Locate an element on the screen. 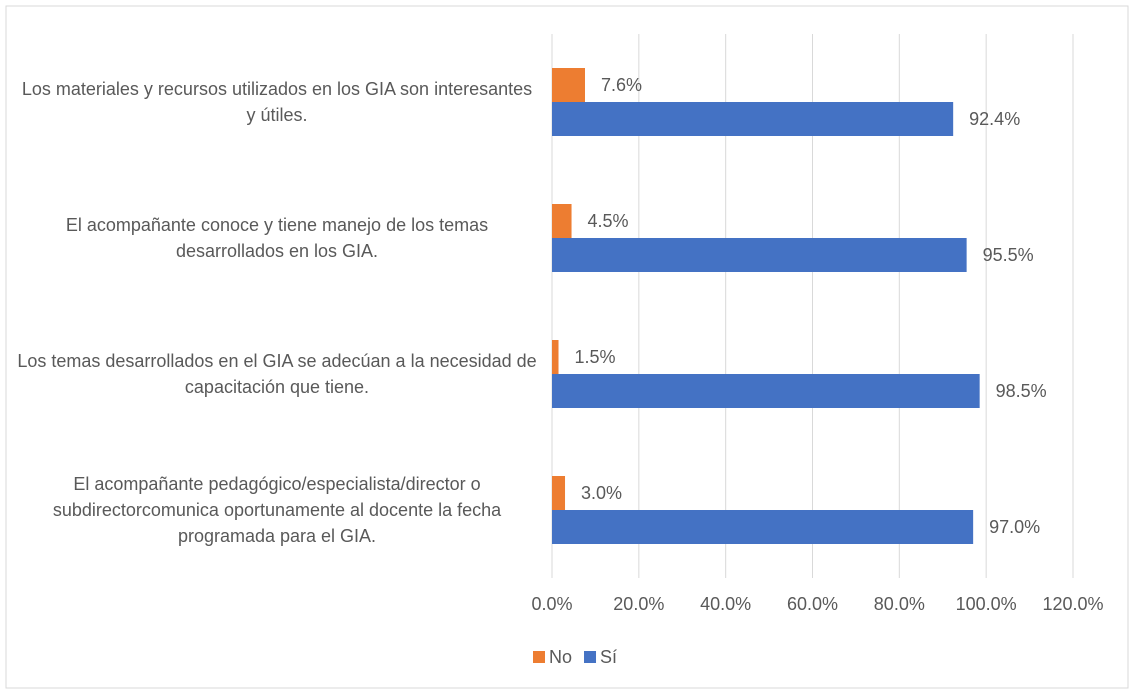  x-tick-label: 120.0% is located at coordinates (1072, 604).